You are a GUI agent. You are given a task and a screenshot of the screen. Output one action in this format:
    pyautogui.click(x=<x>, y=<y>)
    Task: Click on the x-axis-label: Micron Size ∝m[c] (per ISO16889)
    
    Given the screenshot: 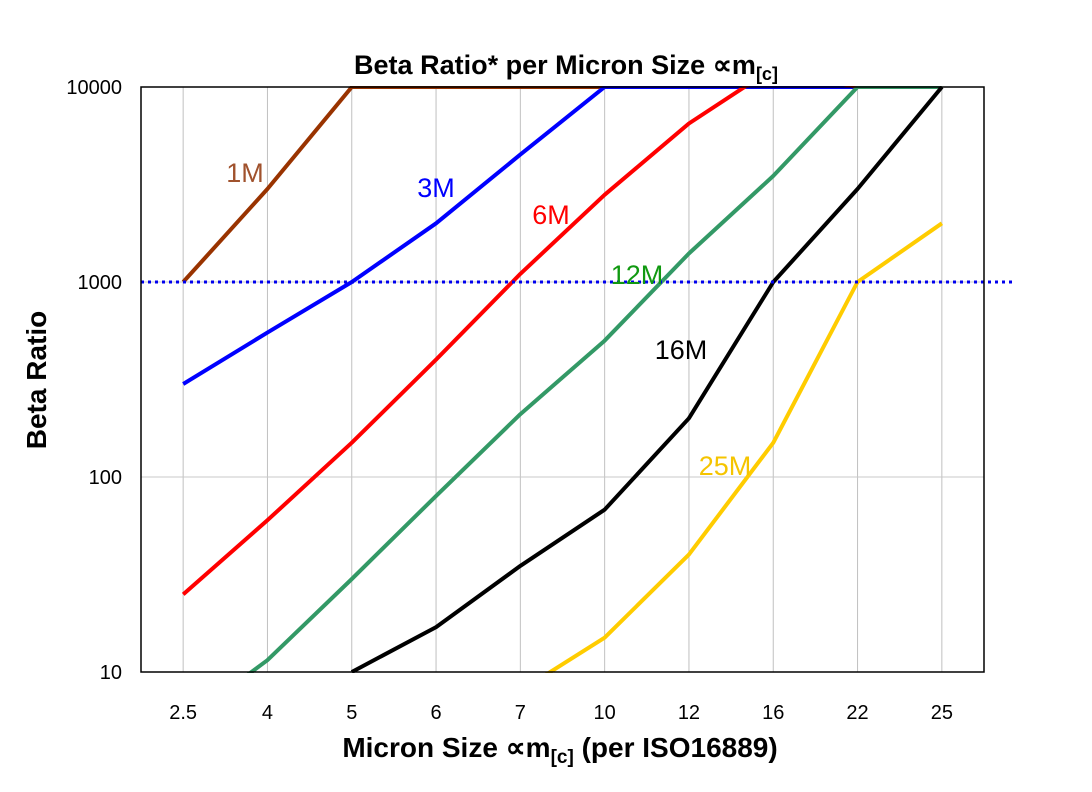 What is the action you would take?
    pyautogui.click(x=559, y=750)
    